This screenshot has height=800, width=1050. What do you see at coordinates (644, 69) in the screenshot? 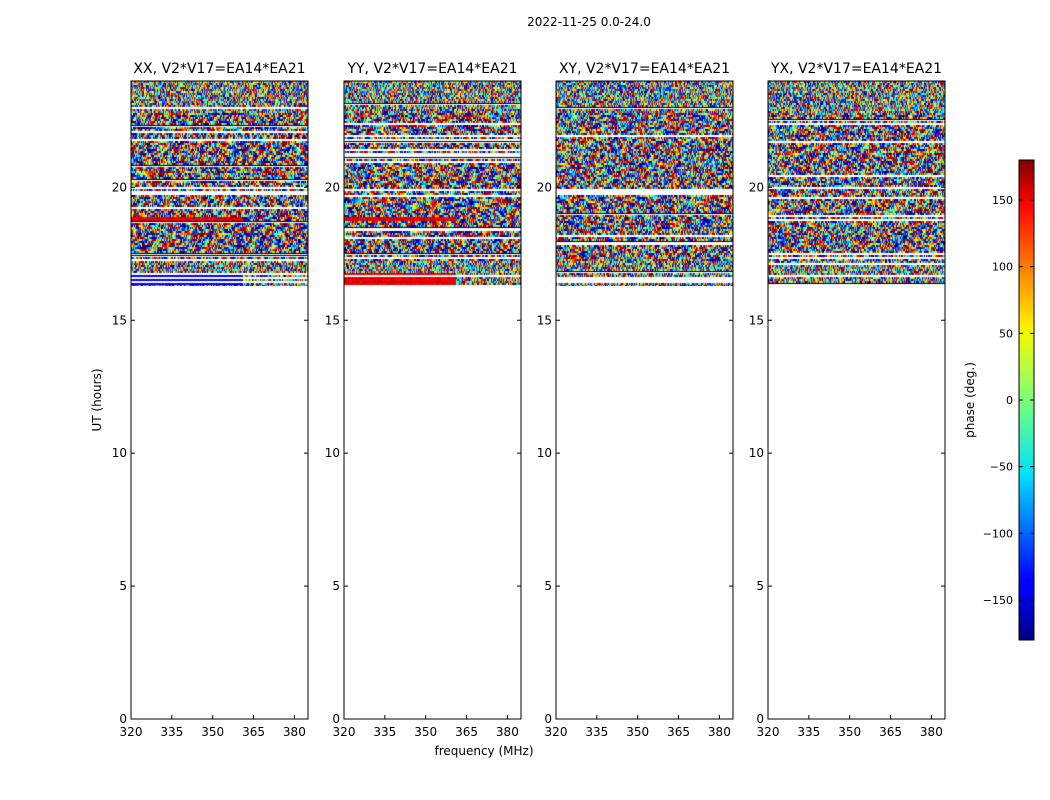
I see `panel-3-title: XY, V2*V17=EA14*EA21` at bounding box center [644, 69].